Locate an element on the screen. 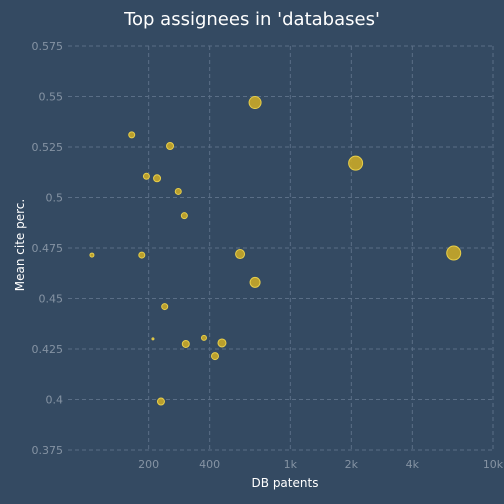  chart-title: Top assignees in 'databases' is located at coordinates (251, 19).